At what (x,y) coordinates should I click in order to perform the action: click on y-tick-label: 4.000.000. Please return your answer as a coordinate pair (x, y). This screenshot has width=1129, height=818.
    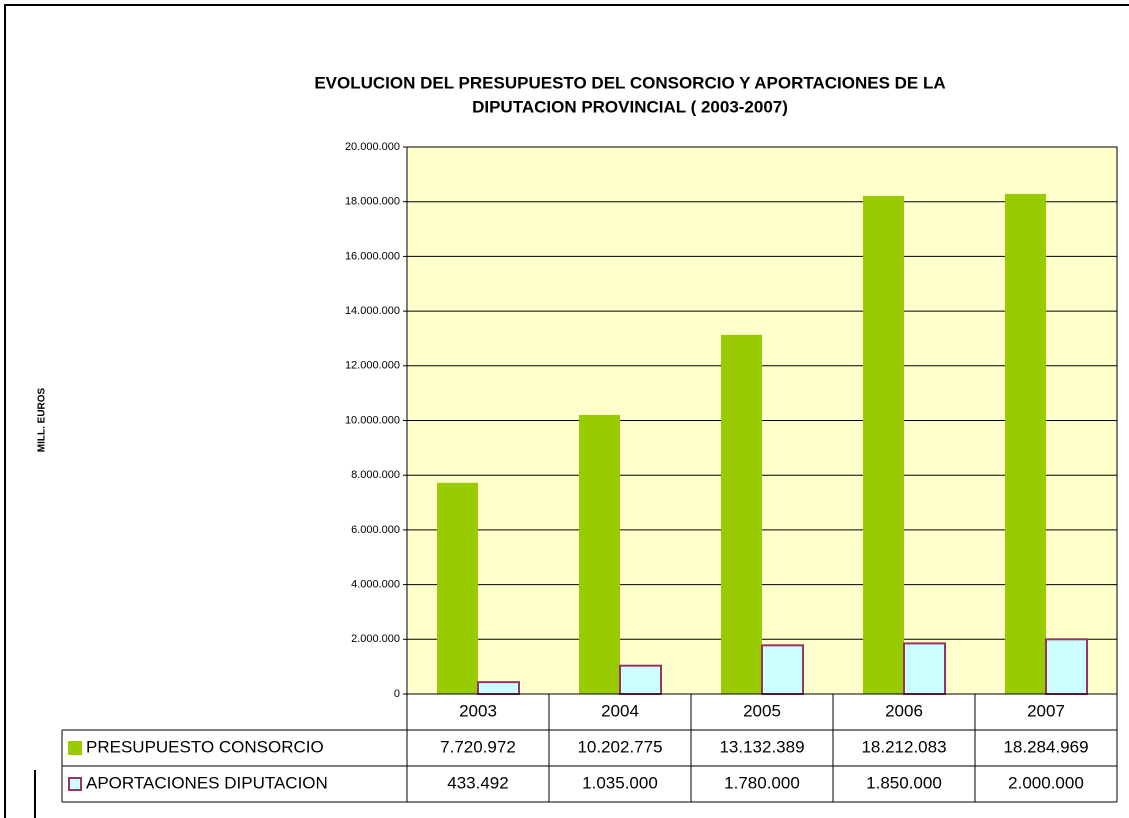
    Looking at the image, I should click on (375, 585).